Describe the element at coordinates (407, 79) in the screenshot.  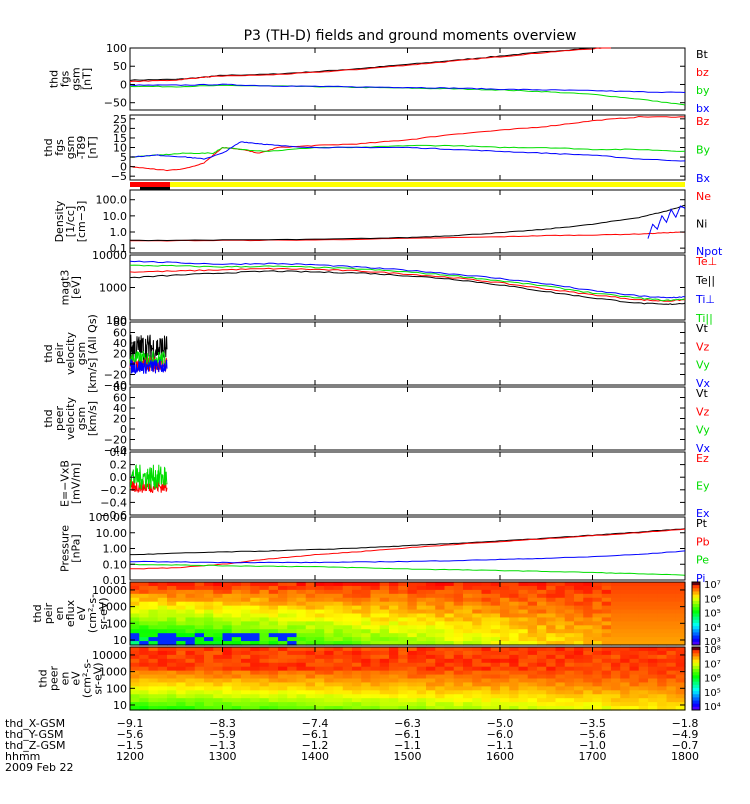
I see `panel-frame` at that location.